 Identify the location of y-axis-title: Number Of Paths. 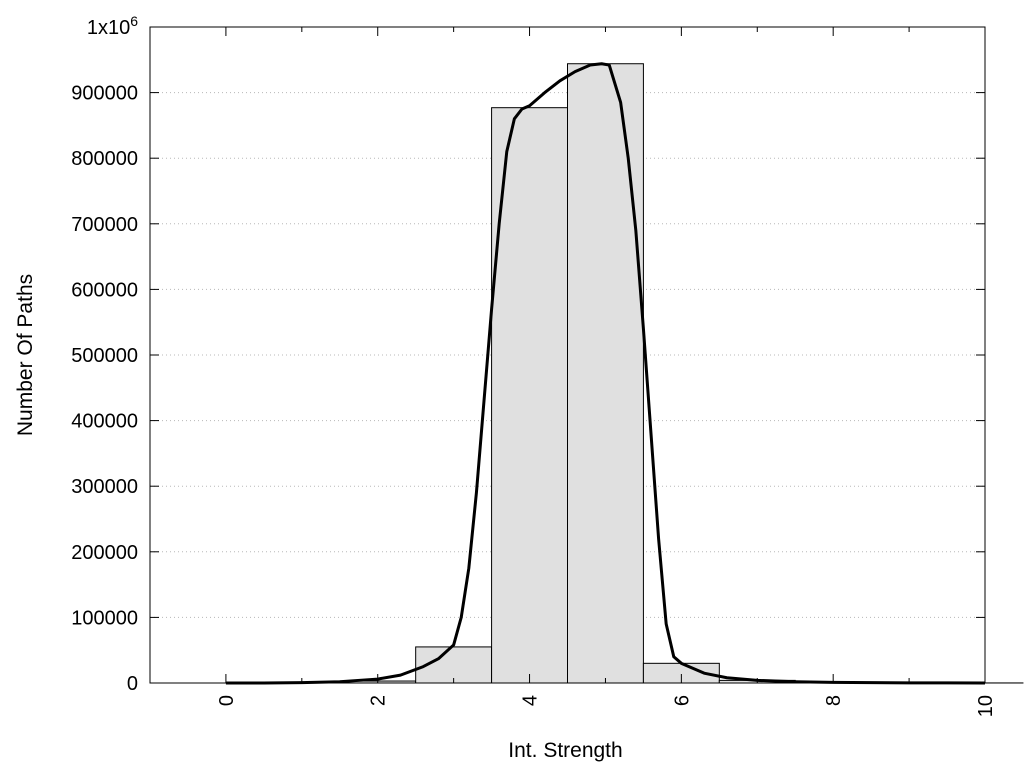
(25, 355).